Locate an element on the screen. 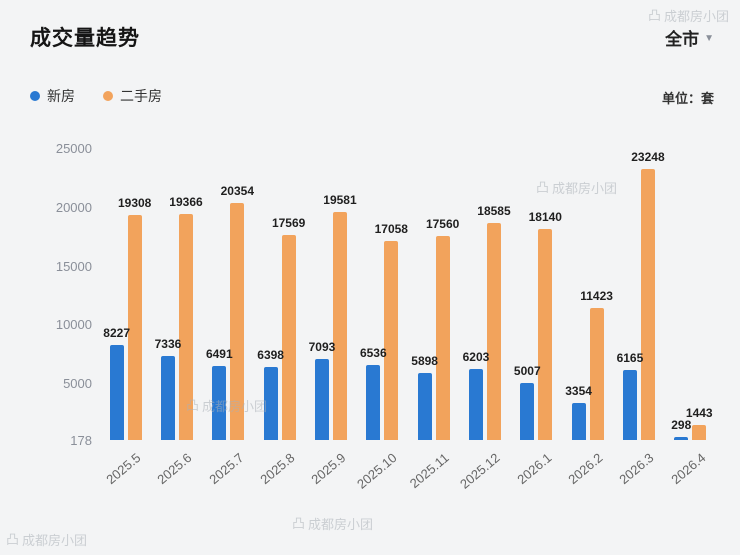  x-axis-label: 2026.2 is located at coordinates (585, 469).